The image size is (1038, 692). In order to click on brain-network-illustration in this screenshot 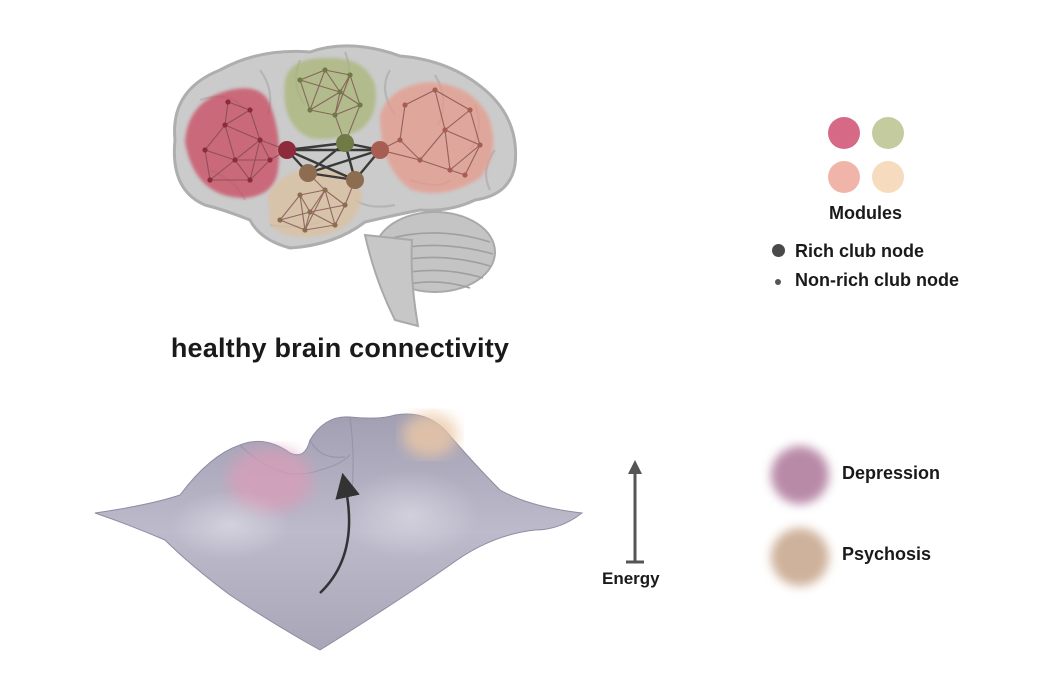, I will do `click(345, 186)`.